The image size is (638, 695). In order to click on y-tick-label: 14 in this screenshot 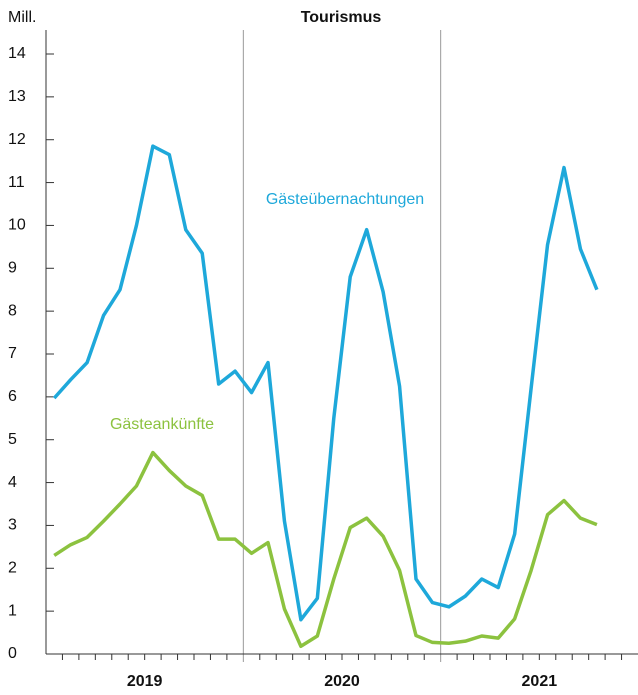, I will do `click(17, 53)`.